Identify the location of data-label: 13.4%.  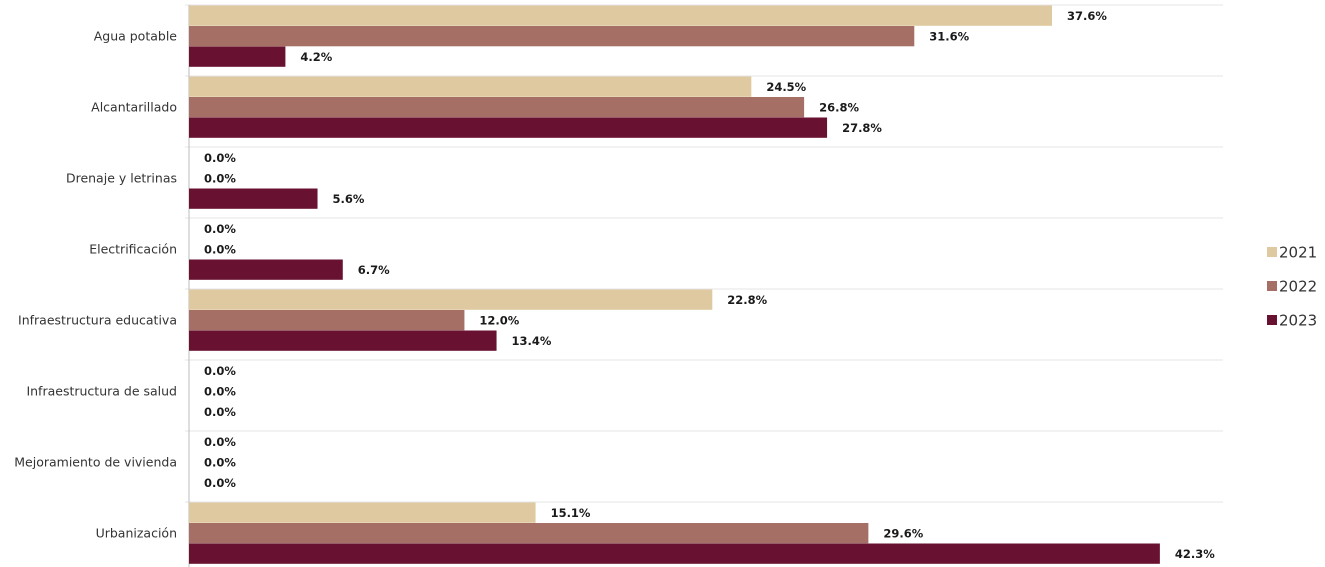
(532, 341).